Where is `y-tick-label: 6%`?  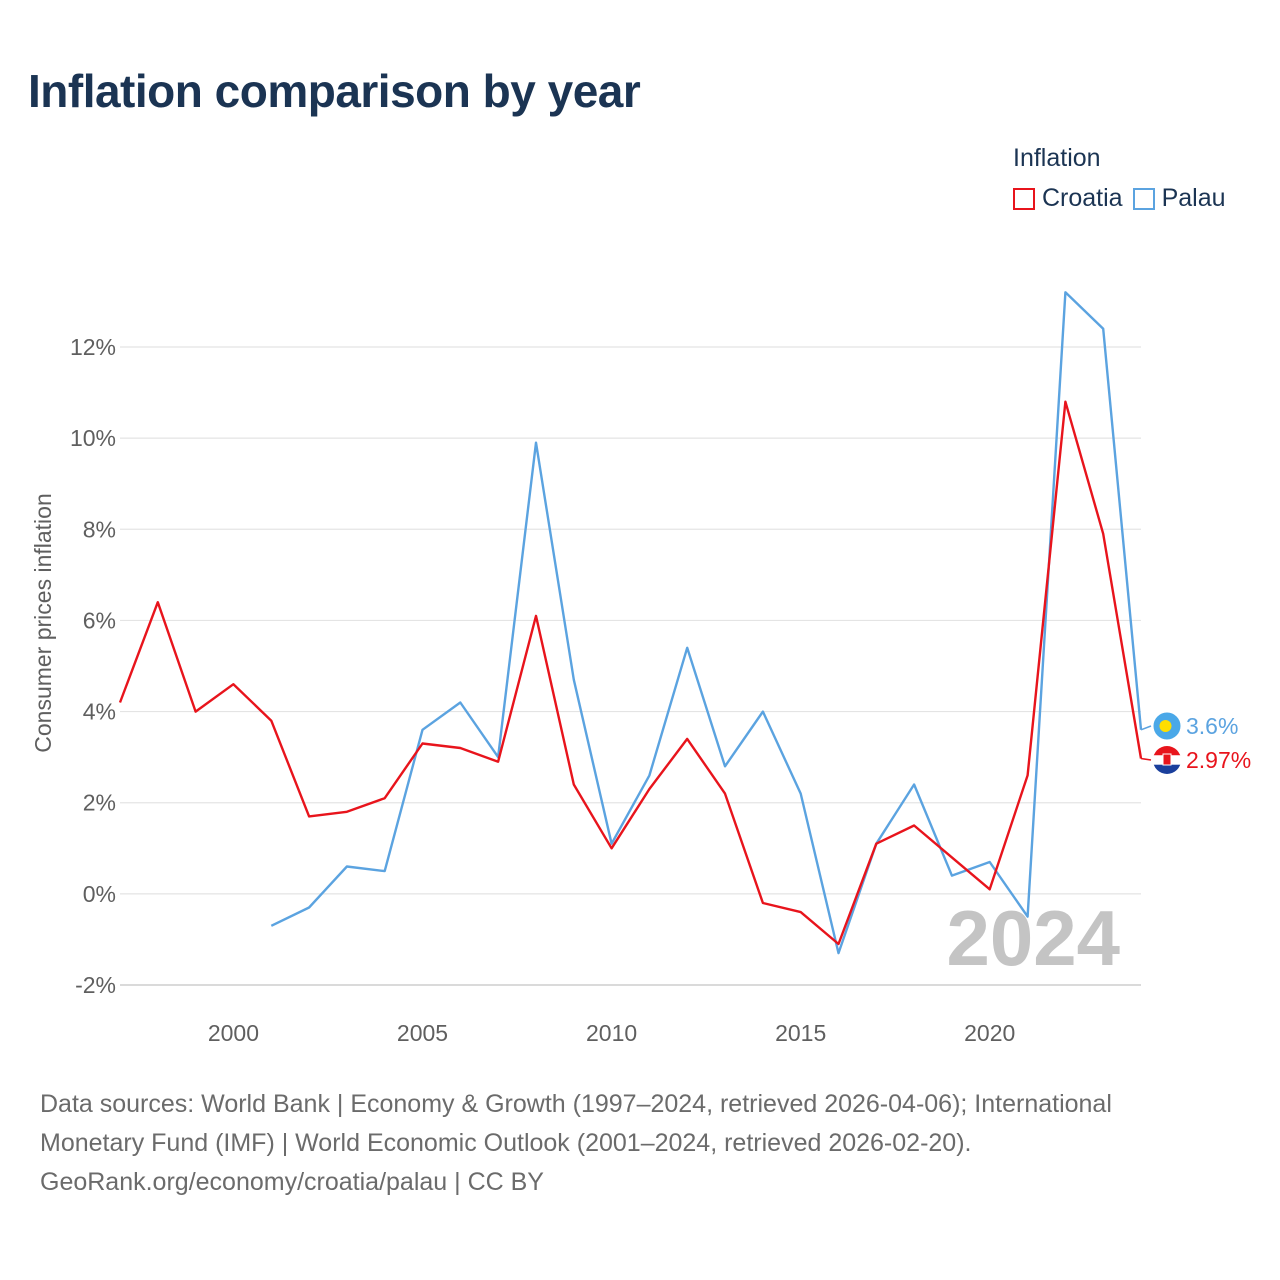 y-tick-label: 6% is located at coordinates (99, 620).